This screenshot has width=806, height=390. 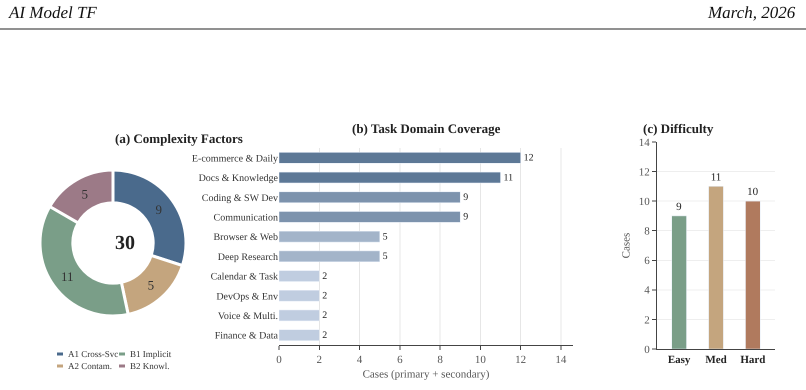 What do you see at coordinates (248, 257) in the screenshot?
I see `y-tick-label: Deep Research` at bounding box center [248, 257].